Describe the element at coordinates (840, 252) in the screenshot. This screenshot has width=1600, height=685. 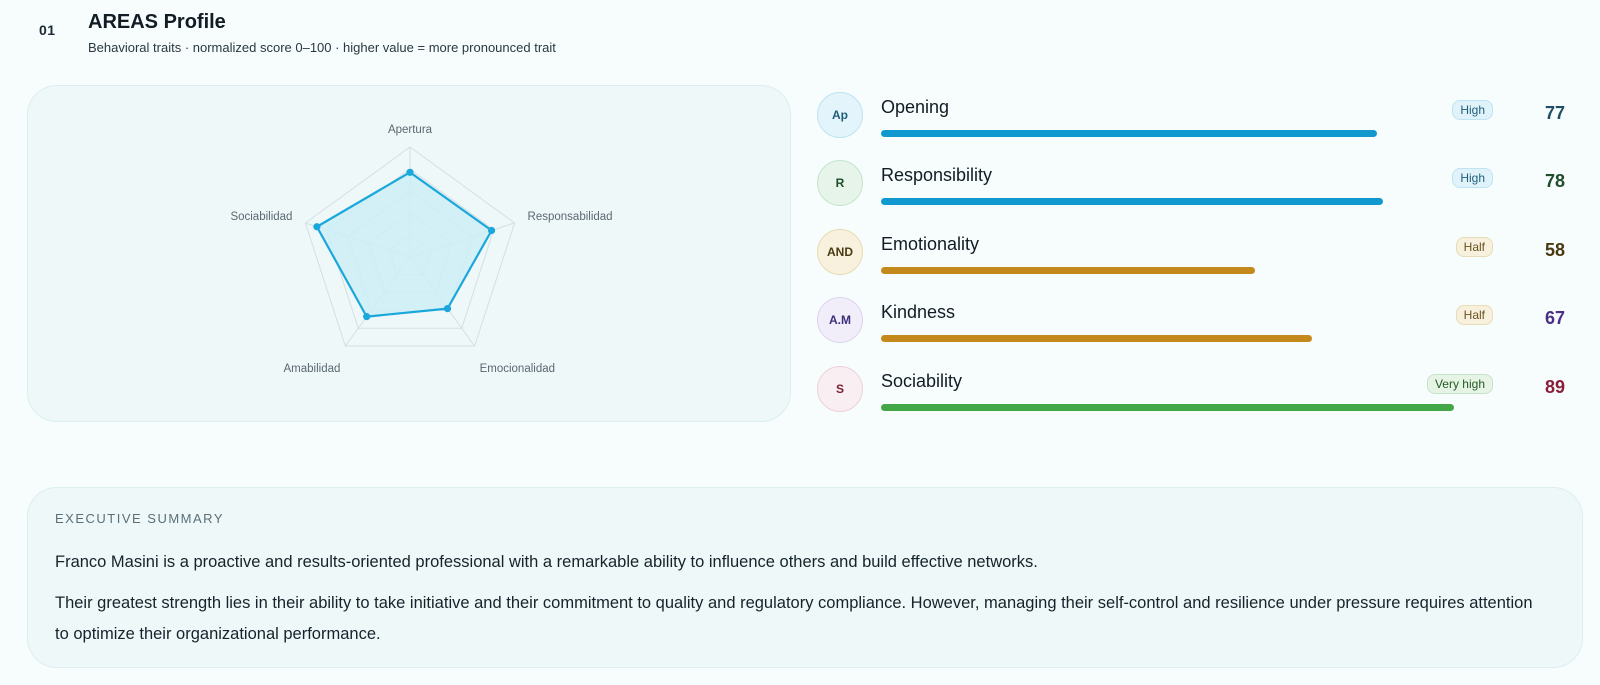
I see `trait-avatar: AND` at that location.